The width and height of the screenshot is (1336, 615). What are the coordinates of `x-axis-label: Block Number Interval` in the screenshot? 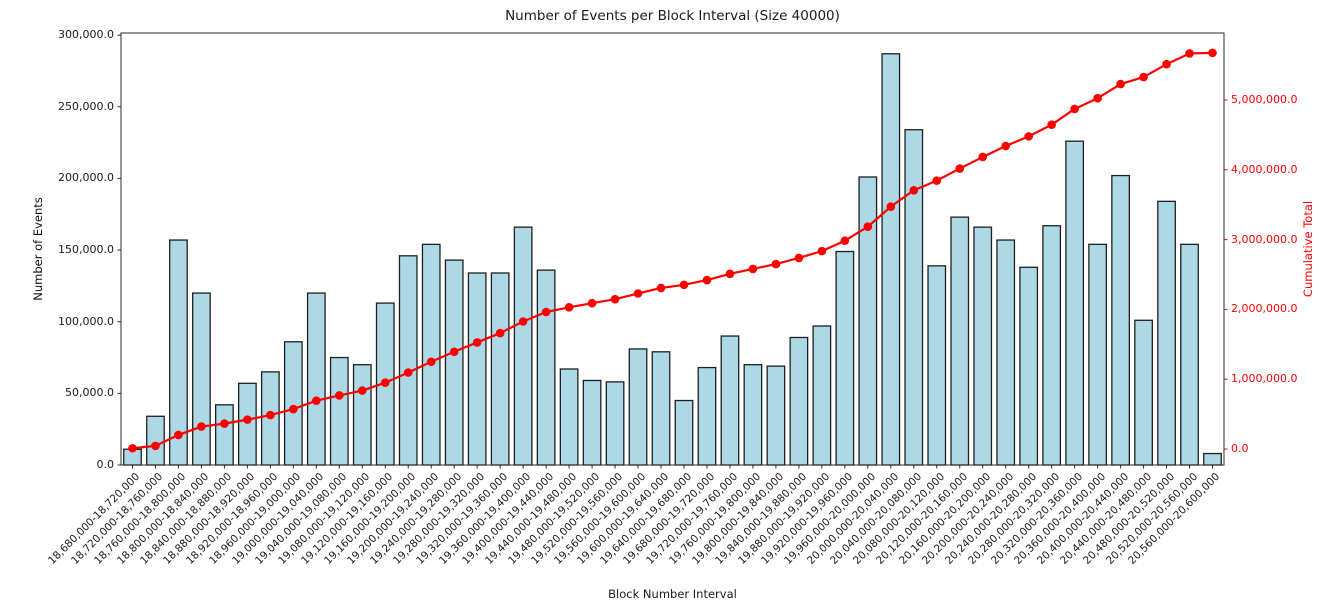 It's located at (672, 594).